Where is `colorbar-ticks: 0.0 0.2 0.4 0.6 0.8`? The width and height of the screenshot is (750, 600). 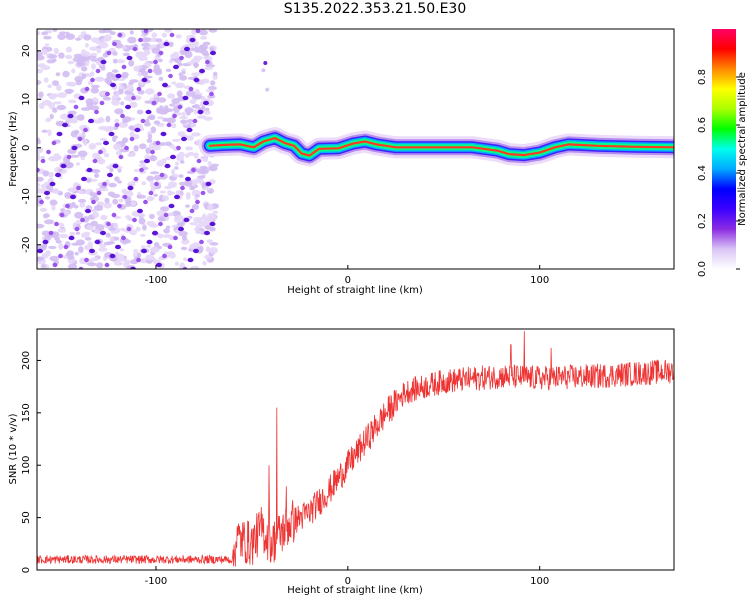 colorbar-ticks: 0.0 0.2 0.4 0.6 0.8 is located at coordinates (718, 173).